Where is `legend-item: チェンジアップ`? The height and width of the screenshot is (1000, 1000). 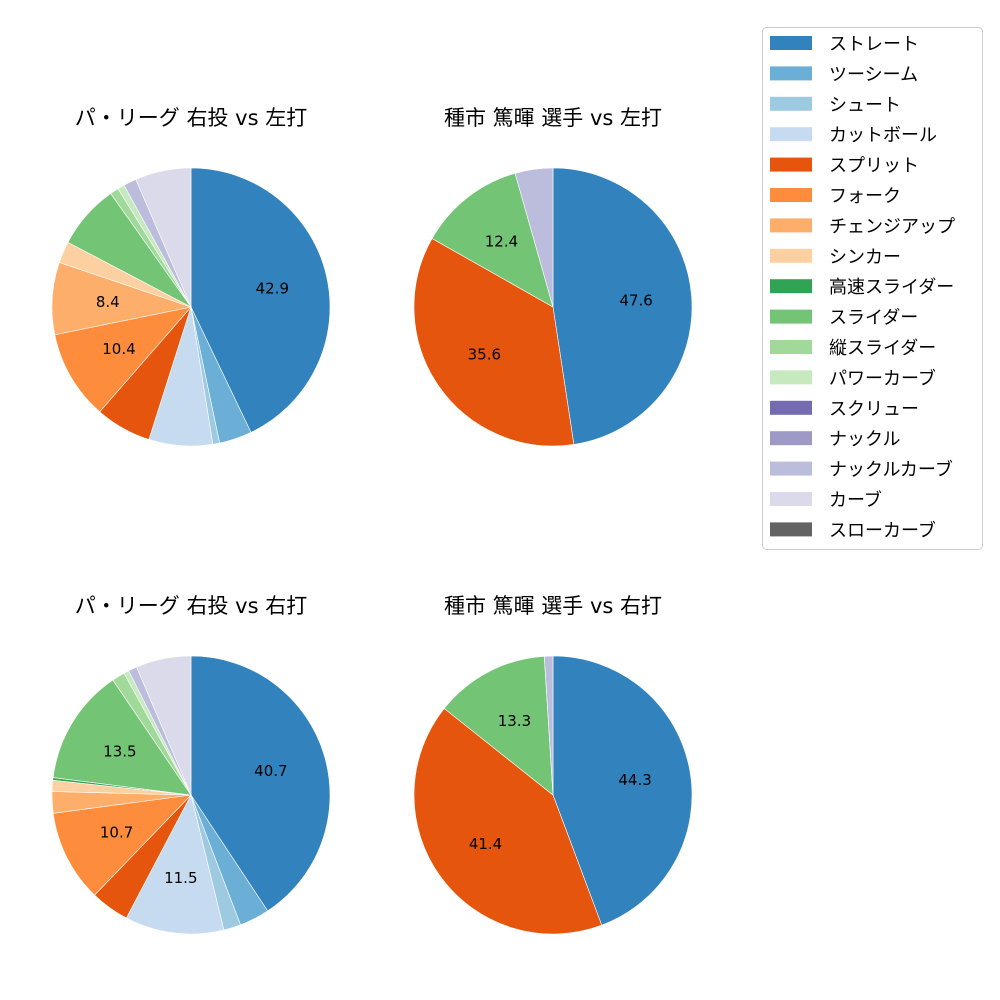 legend-item: チェンジアップ is located at coordinates (862, 226).